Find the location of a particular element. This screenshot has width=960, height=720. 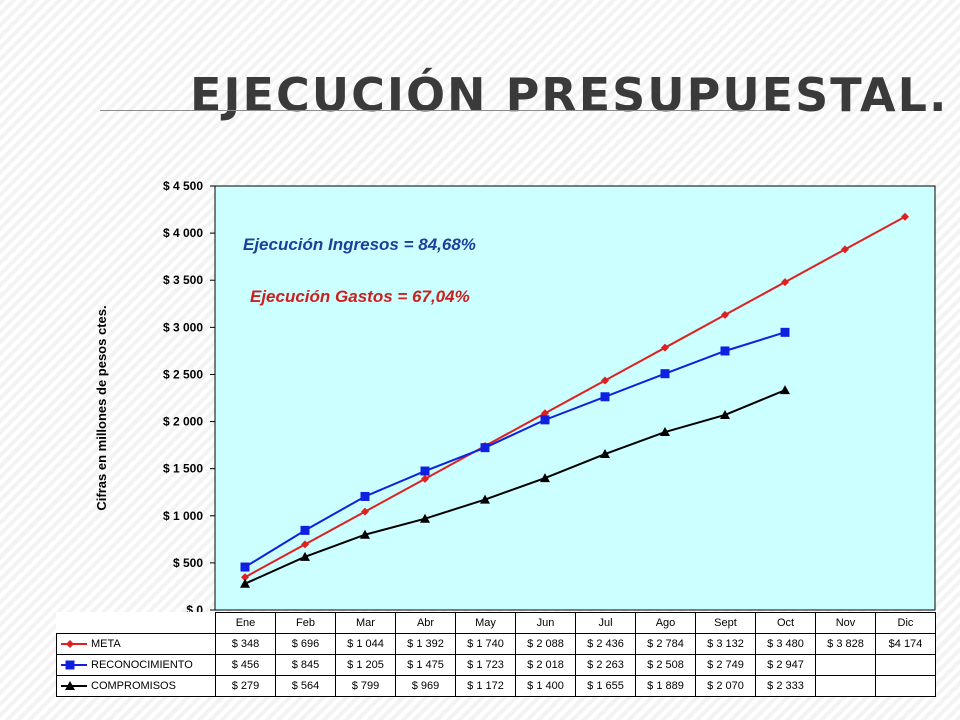

y-tick-label: $ 3 000 is located at coordinates (183, 327).